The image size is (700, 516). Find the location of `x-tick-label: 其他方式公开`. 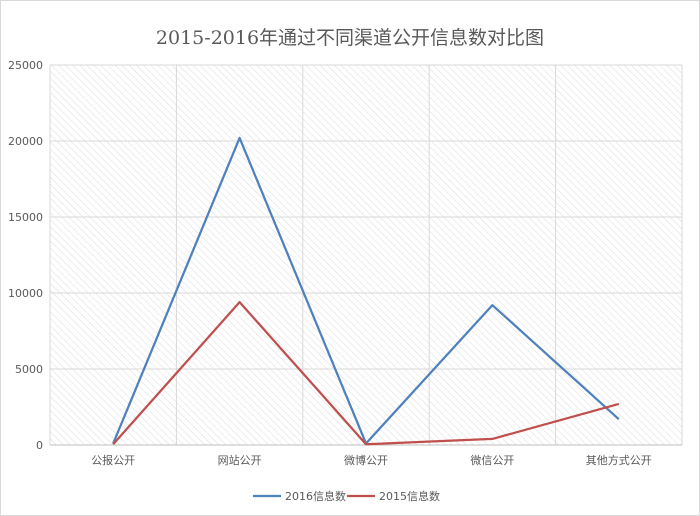

x-tick-label: 其他方式公开 is located at coordinates (619, 460).